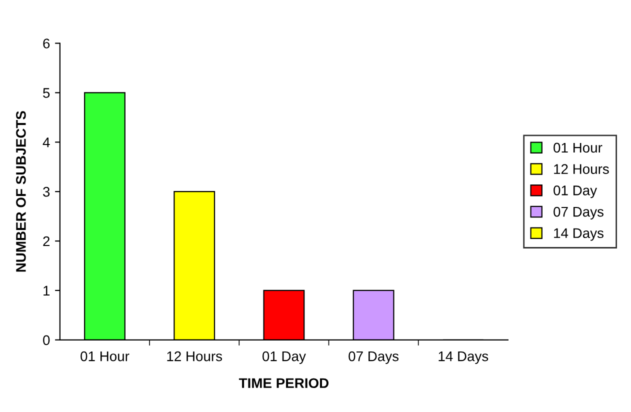 Image resolution: width=631 pixels, height=412 pixels. I want to click on x-tick-label: 12 Hours, so click(194, 356).